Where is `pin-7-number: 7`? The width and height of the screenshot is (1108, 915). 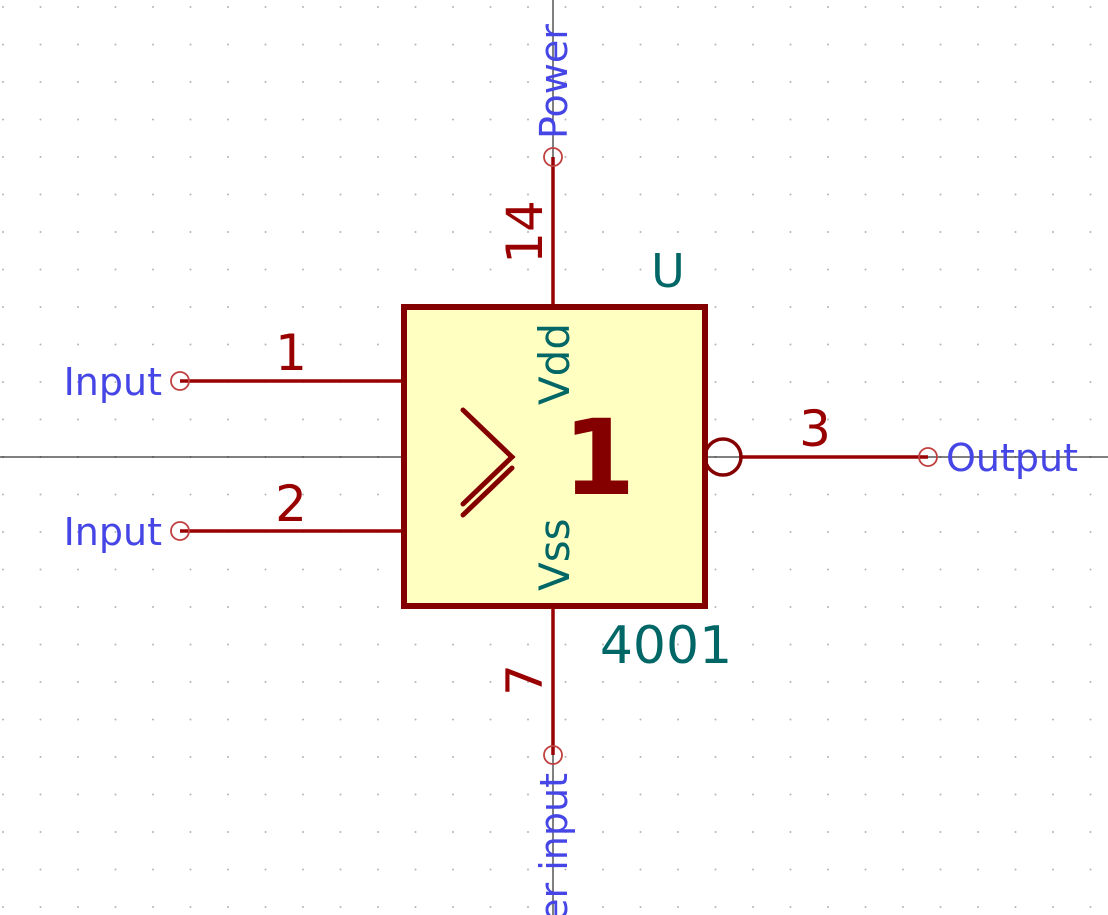 pin-7-number: 7 is located at coordinates (525, 680).